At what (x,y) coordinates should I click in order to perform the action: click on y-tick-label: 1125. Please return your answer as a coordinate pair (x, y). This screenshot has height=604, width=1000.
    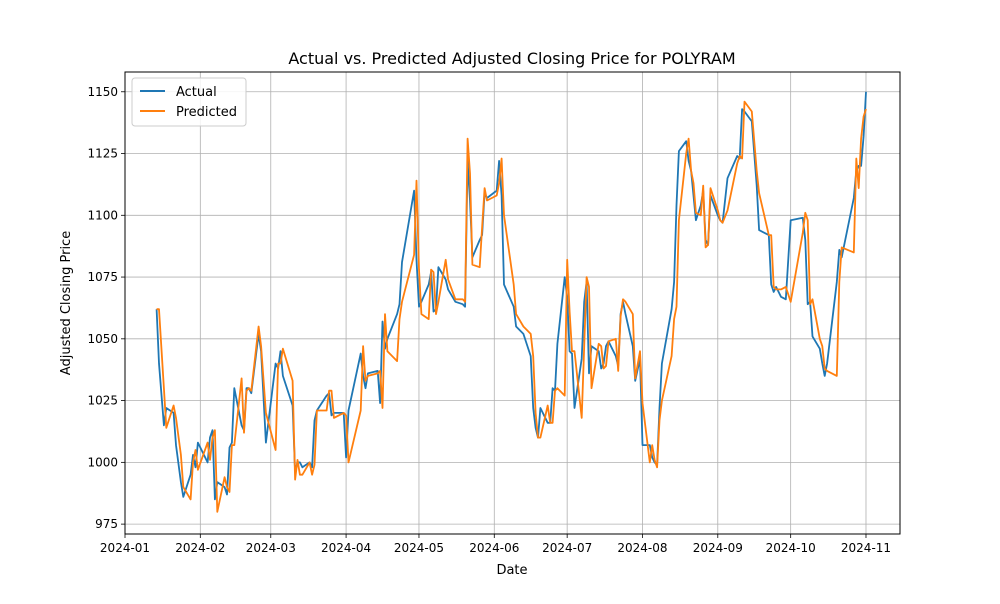
    Looking at the image, I should click on (102, 154).